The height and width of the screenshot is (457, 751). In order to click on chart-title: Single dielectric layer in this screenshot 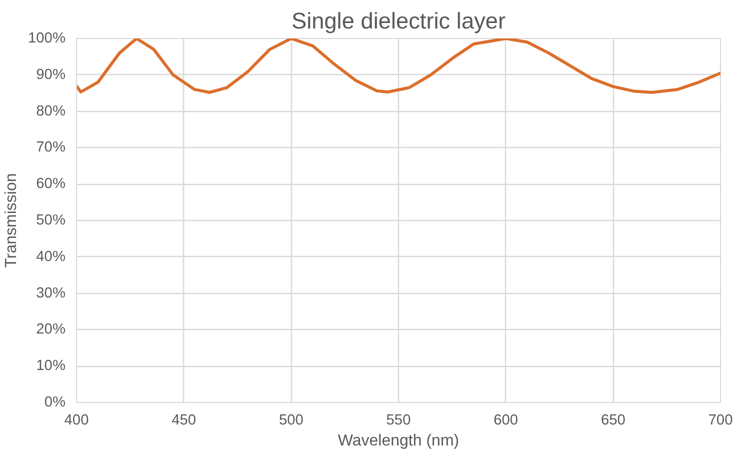, I will do `click(398, 21)`.